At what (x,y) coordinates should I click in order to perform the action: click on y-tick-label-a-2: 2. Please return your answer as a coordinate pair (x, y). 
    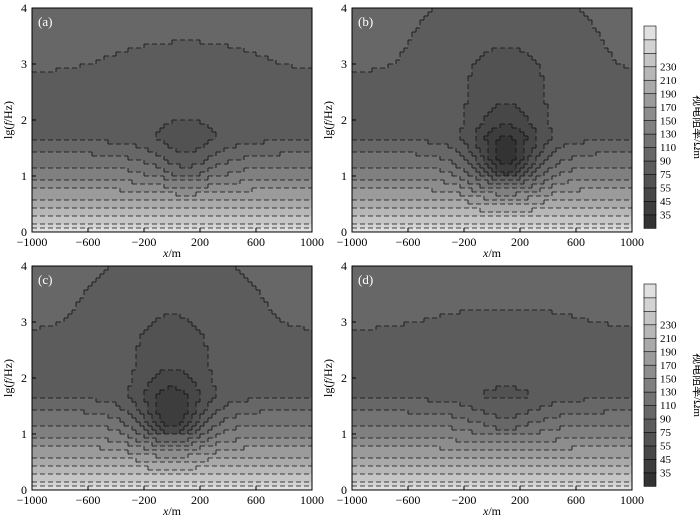
    Looking at the image, I should click on (24, 120).